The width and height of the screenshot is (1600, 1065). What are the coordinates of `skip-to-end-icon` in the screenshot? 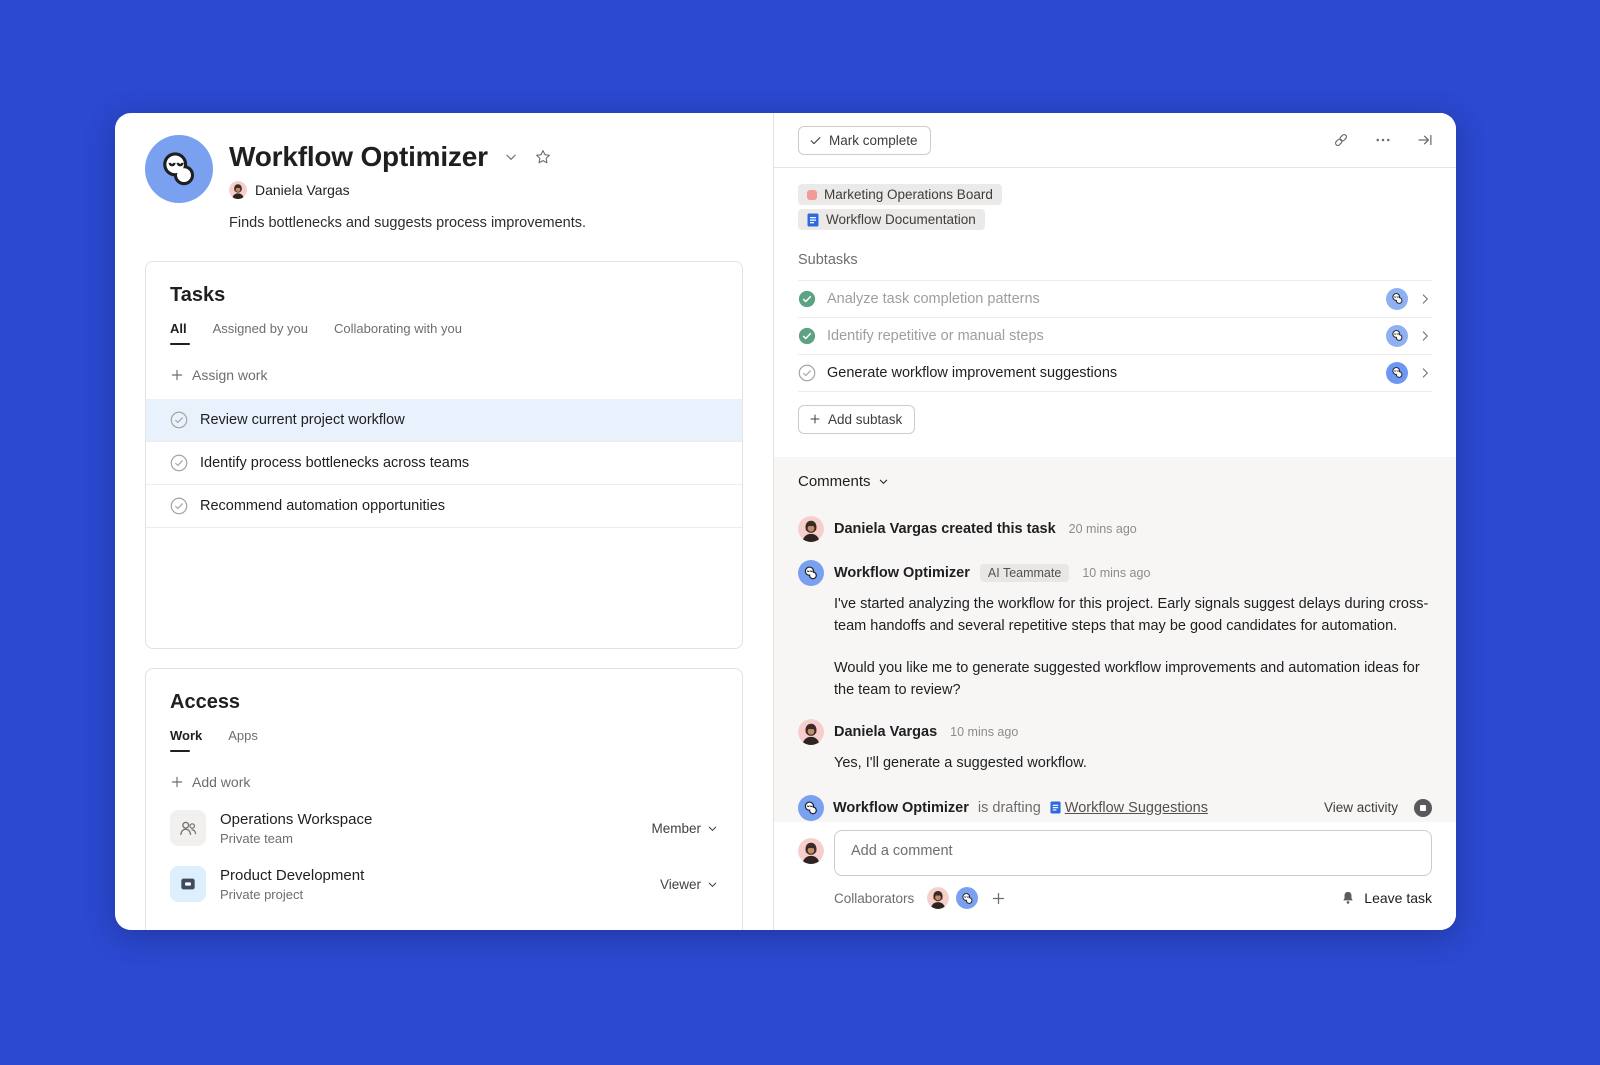 It's located at (1425, 140).